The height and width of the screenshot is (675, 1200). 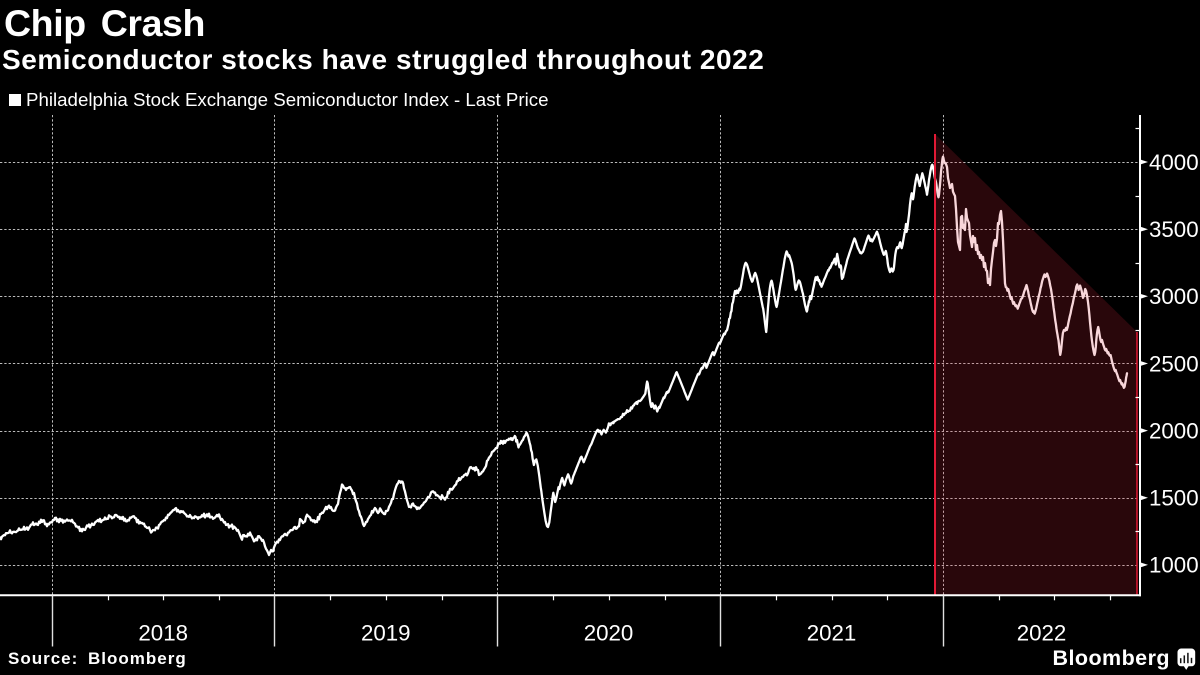 What do you see at coordinates (609, 633) in the screenshot?
I see `svg-text: 2020` at bounding box center [609, 633].